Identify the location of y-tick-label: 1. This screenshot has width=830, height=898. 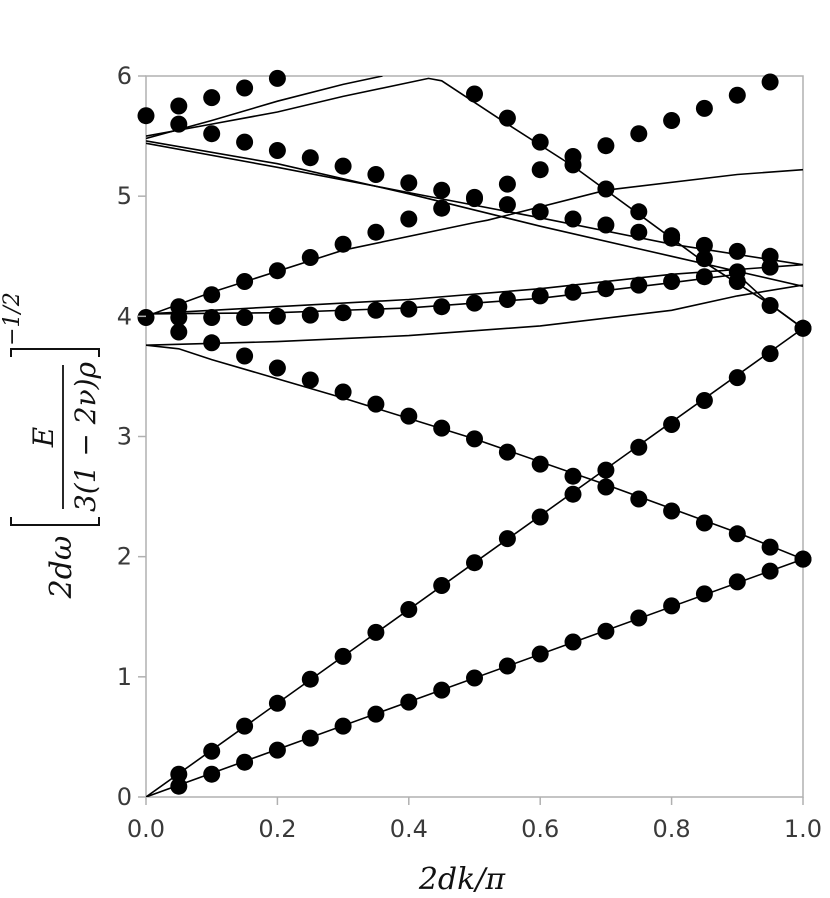
(124, 677).